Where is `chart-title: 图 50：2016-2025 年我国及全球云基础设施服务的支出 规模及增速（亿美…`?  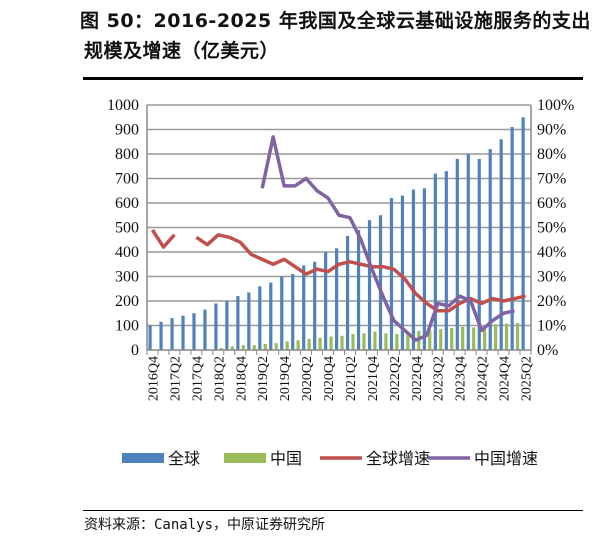 chart-title: 图 50：2016-2025 年我国及全球云基础设施服务的支出 规模及增速（亿美… is located at coordinates (335, 36).